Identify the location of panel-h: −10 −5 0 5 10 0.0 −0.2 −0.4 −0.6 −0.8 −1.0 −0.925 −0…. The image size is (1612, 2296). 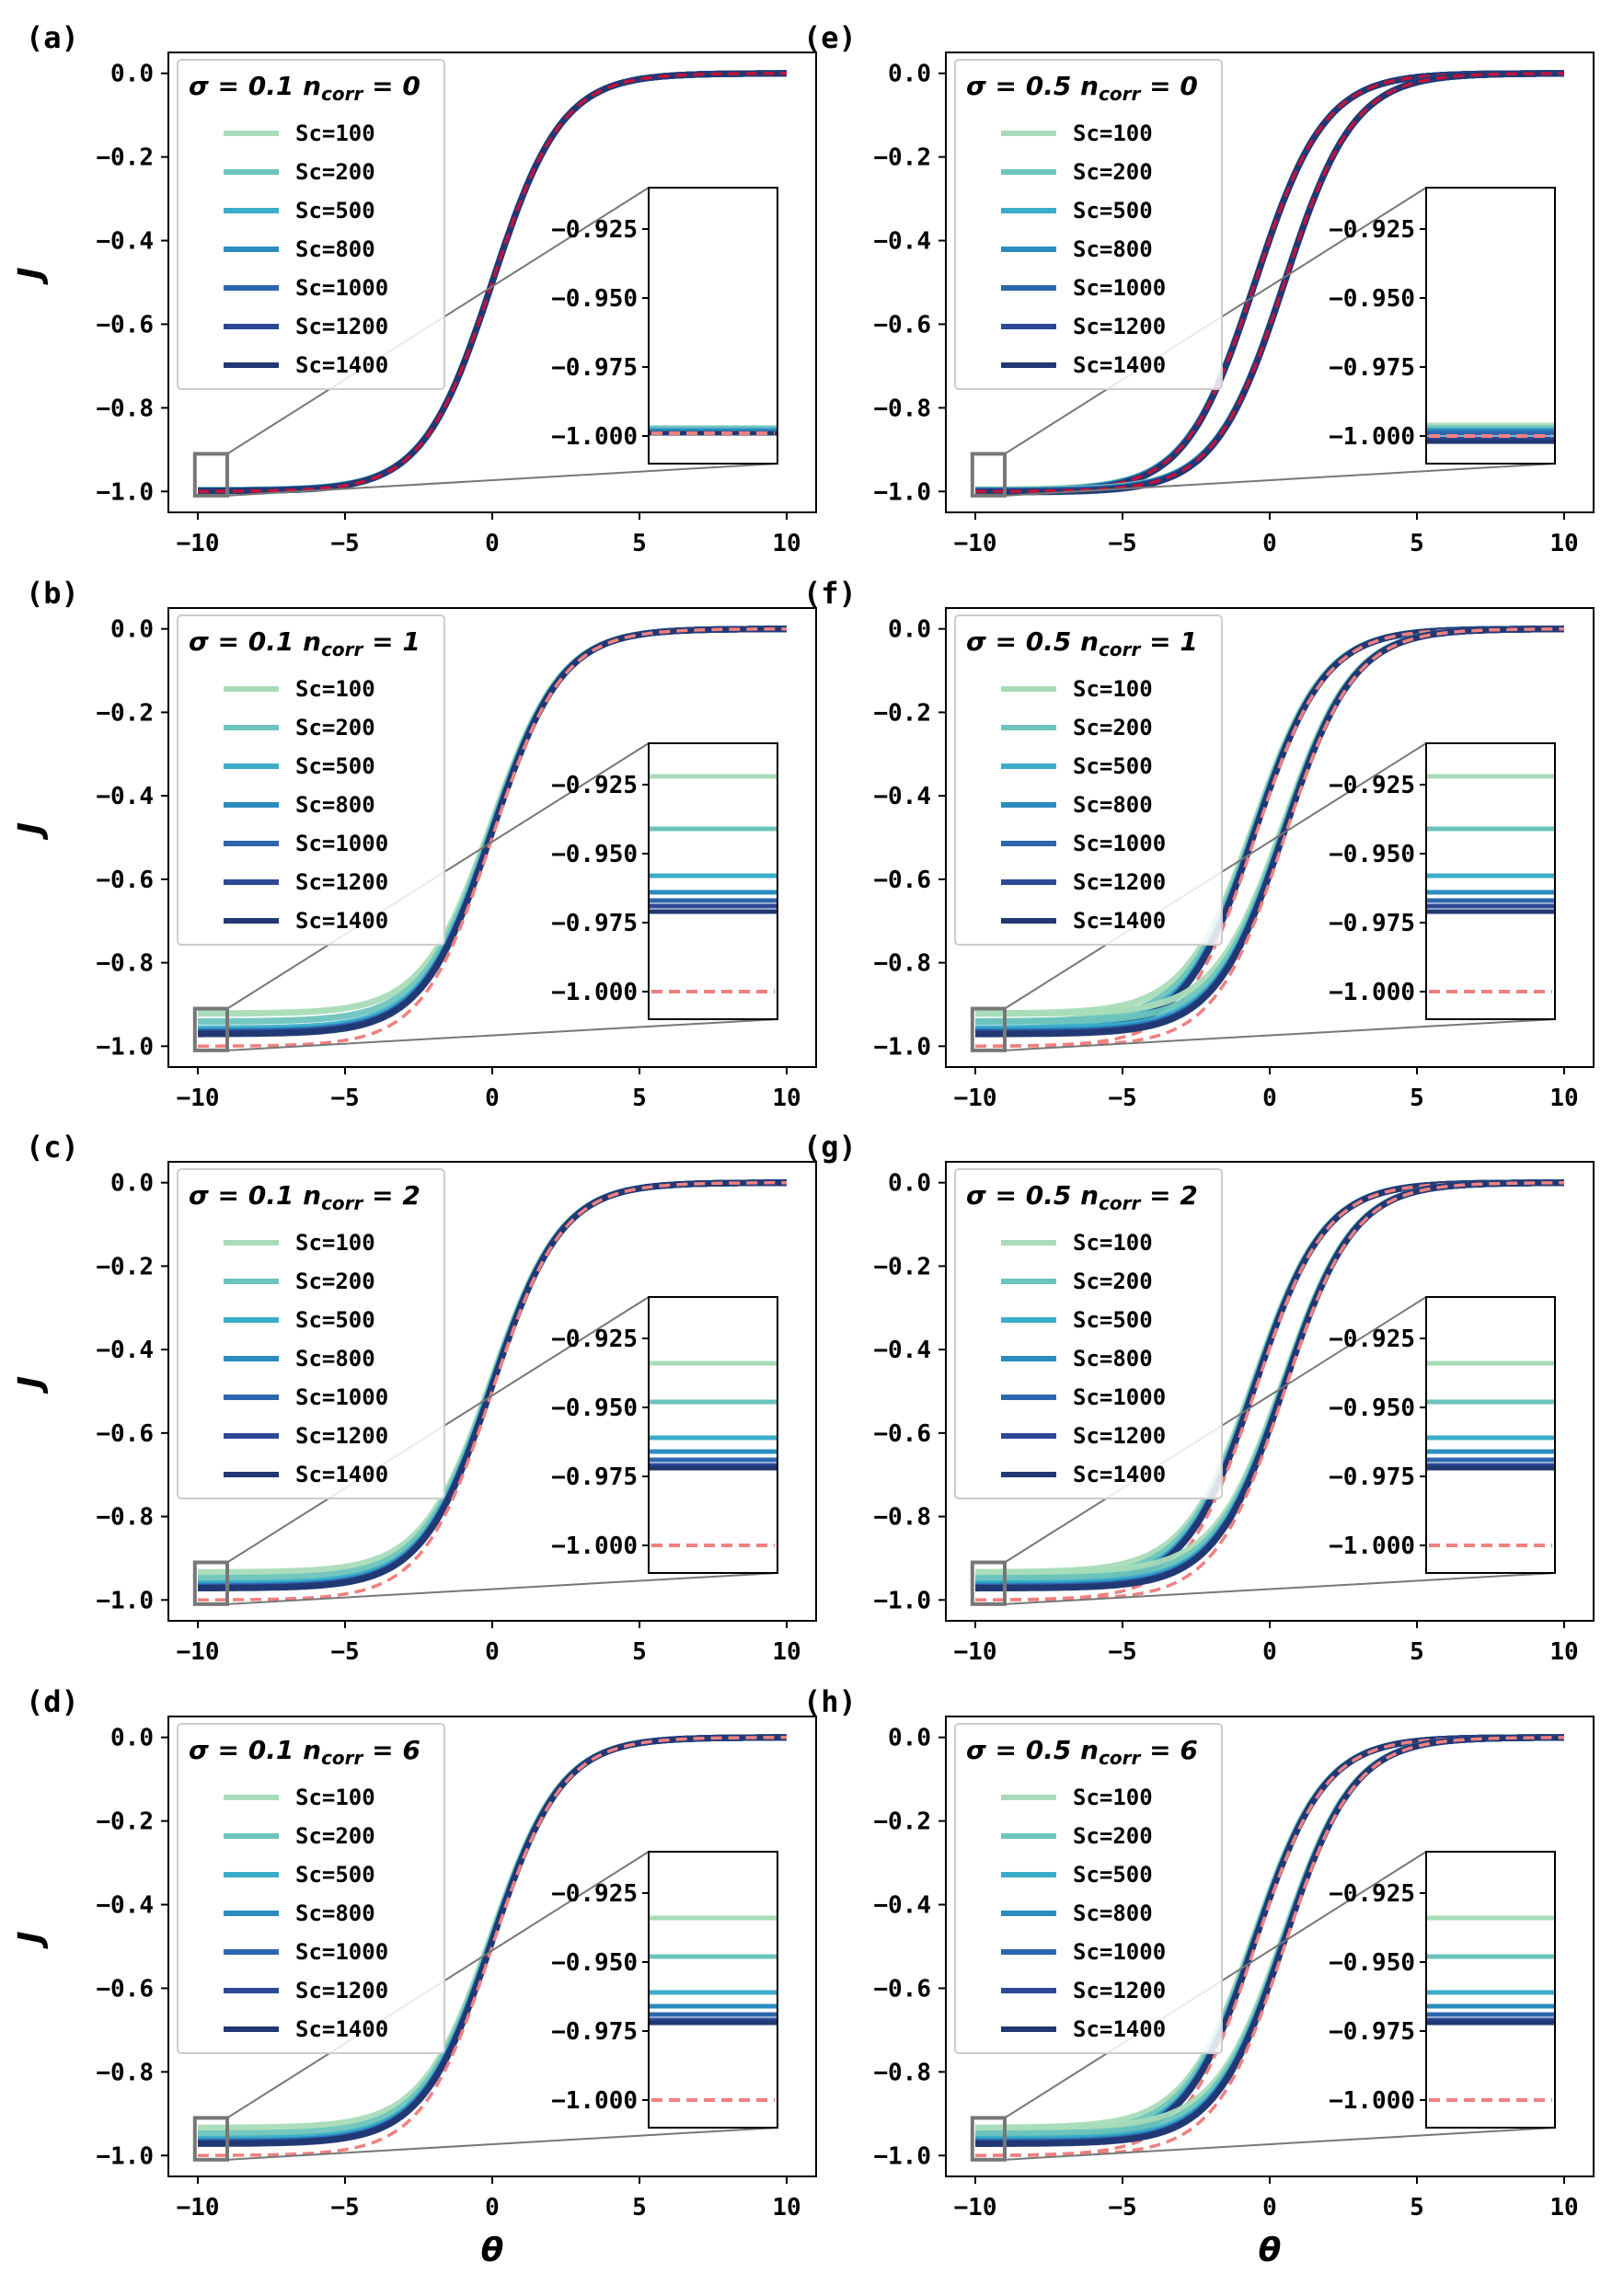
(1199, 1976).